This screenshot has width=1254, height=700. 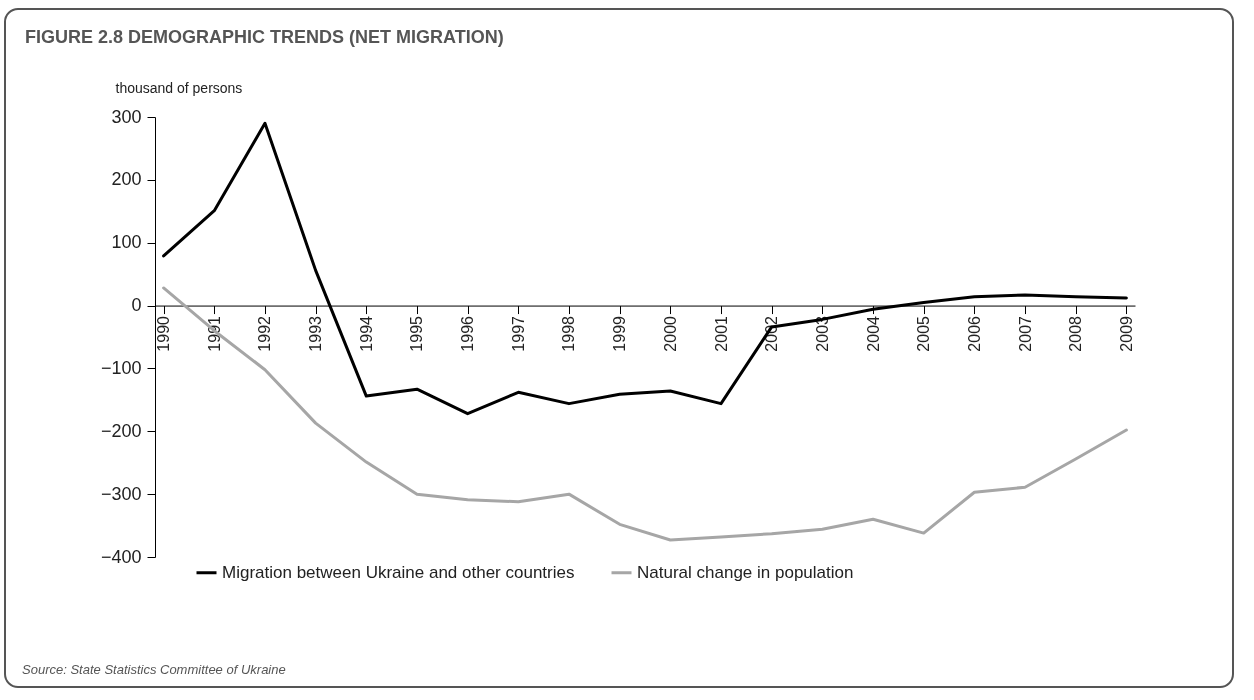 I want to click on x-tick-label: 1991, so click(x=214, y=333).